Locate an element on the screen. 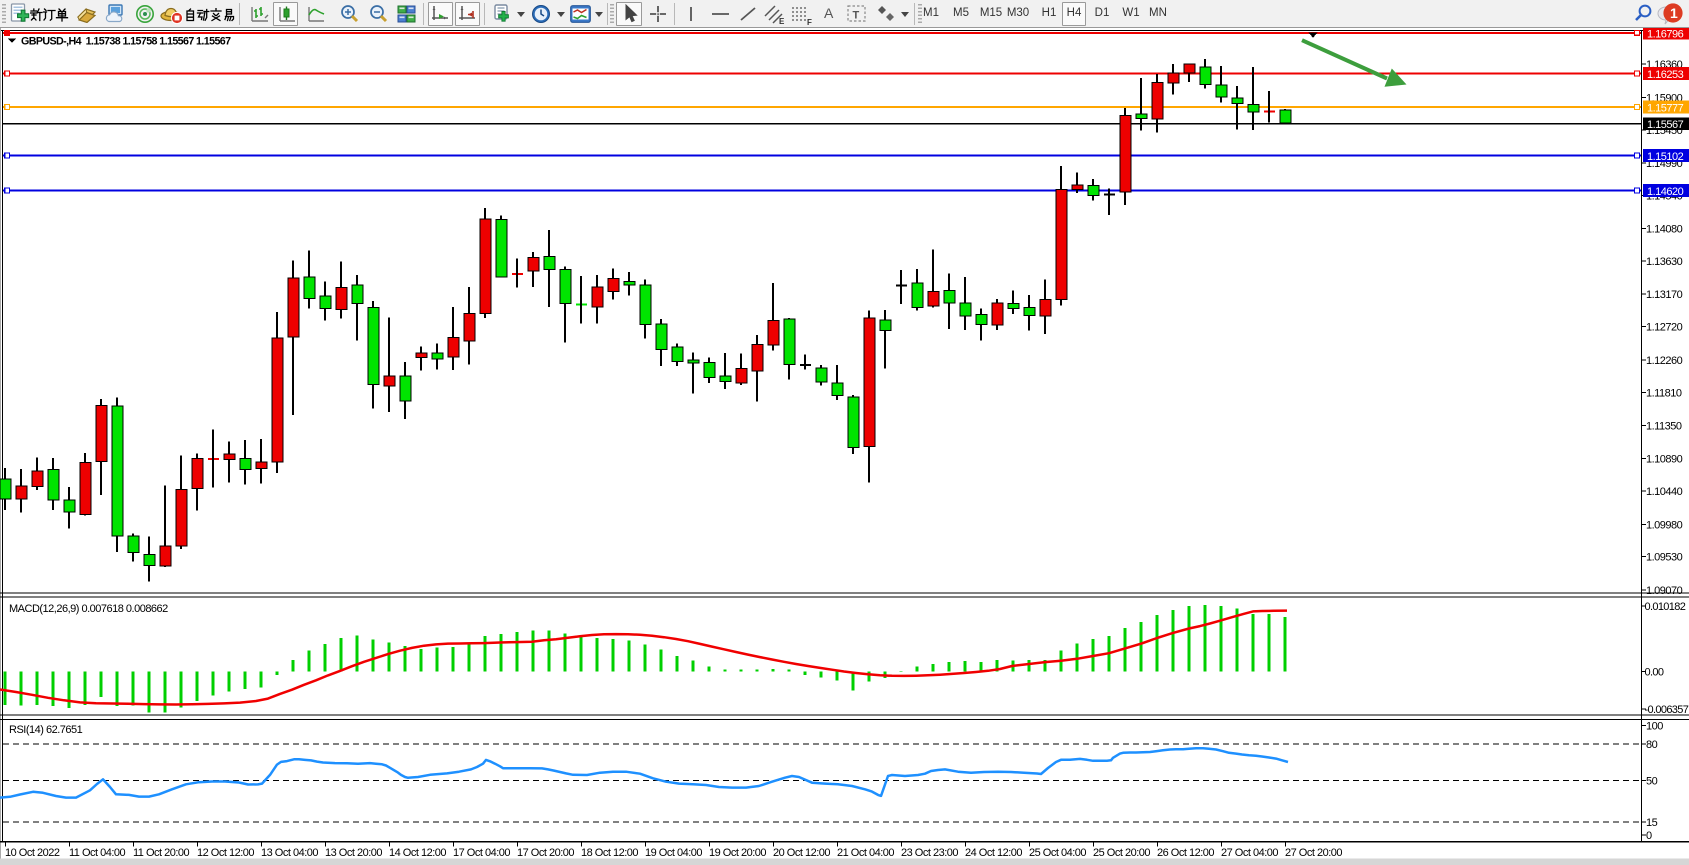 This screenshot has height=865, width=1689. svg-text: 13 Oct 04:00 is located at coordinates (289, 853).